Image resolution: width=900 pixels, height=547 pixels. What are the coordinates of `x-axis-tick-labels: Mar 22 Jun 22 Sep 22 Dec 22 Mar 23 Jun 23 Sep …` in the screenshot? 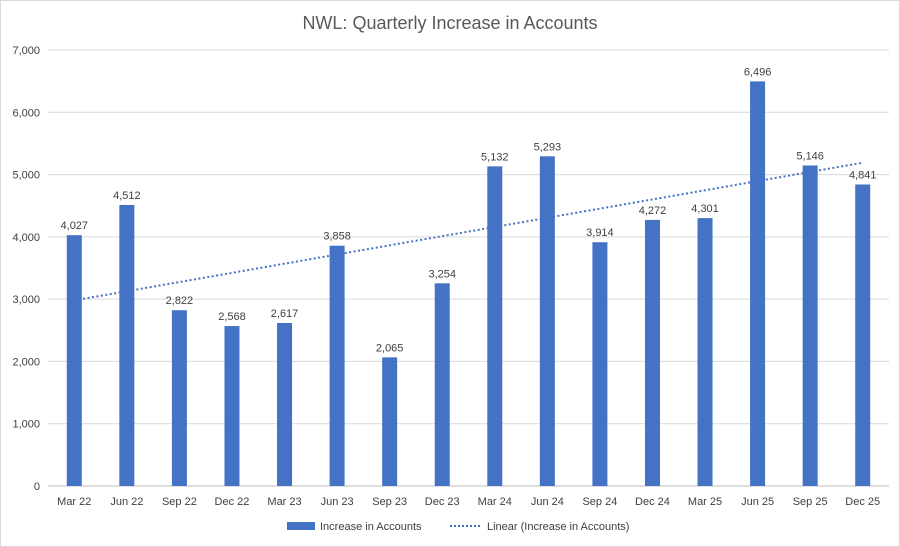 It's located at (468, 502).